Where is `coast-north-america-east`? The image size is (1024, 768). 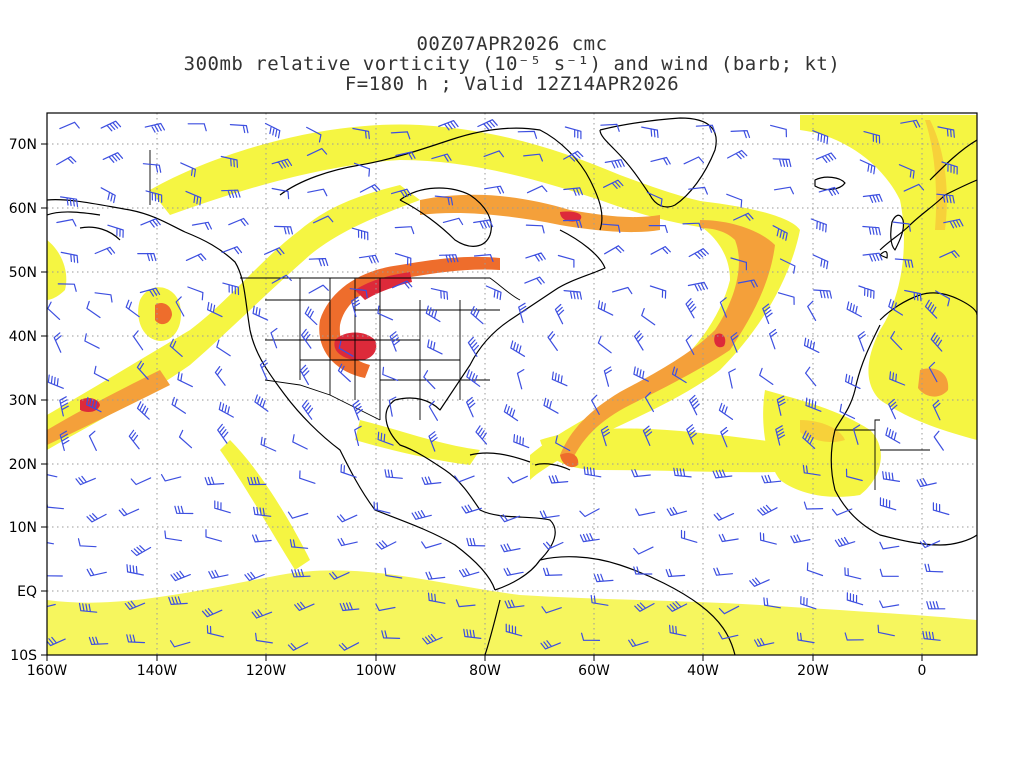
coast-north-america-east is located at coordinates (495, 410).